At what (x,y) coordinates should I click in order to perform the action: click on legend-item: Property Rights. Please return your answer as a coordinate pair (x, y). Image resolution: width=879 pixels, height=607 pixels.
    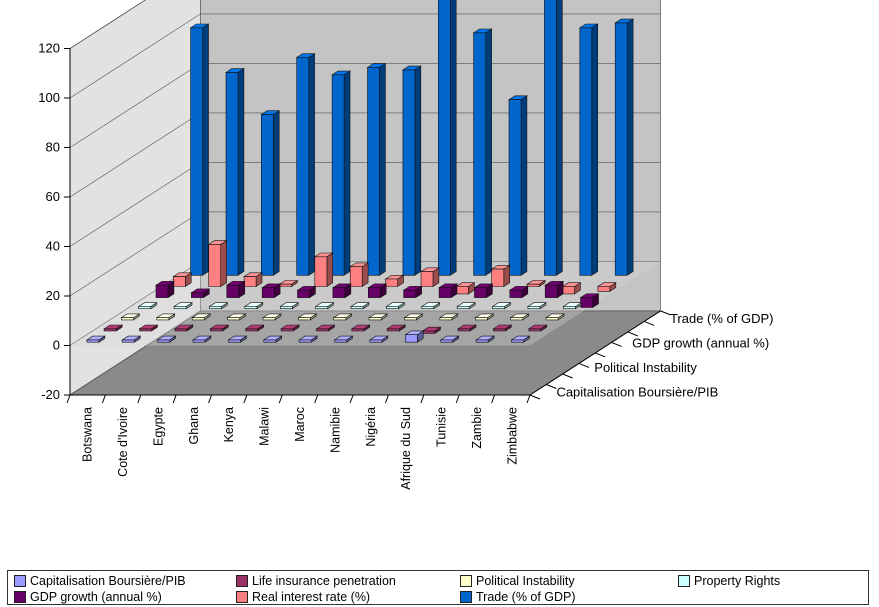
    Looking at the image, I should click on (729, 580).